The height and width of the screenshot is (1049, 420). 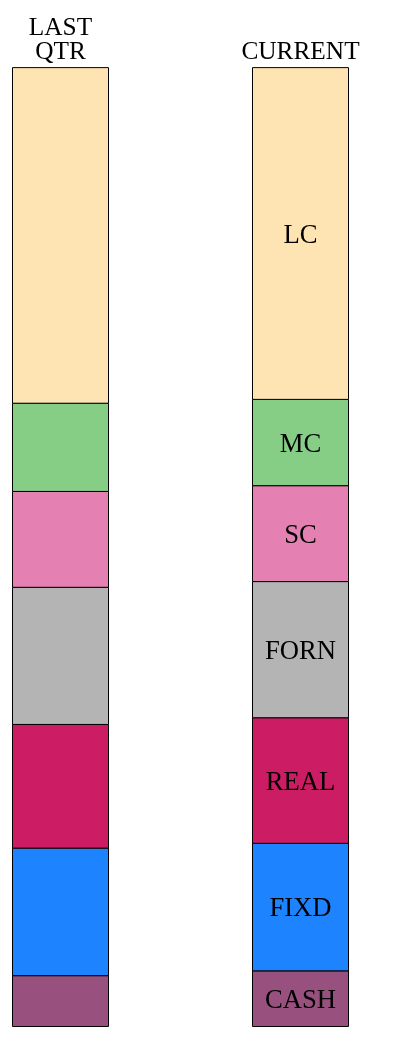 What do you see at coordinates (300, 442) in the screenshot?
I see `series-label: MC` at bounding box center [300, 442].